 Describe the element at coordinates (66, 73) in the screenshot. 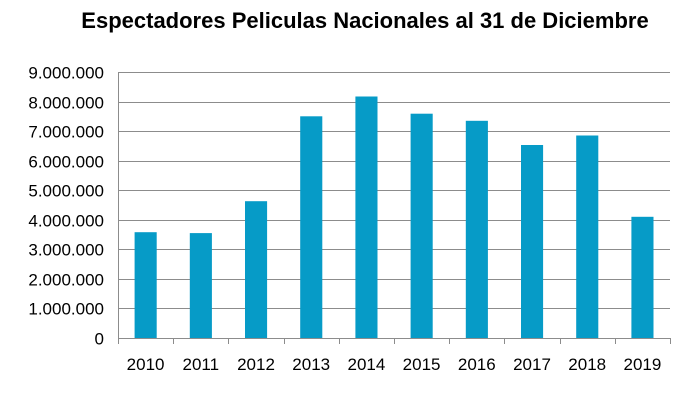

I see `y-tick-label: 9.000.000` at that location.